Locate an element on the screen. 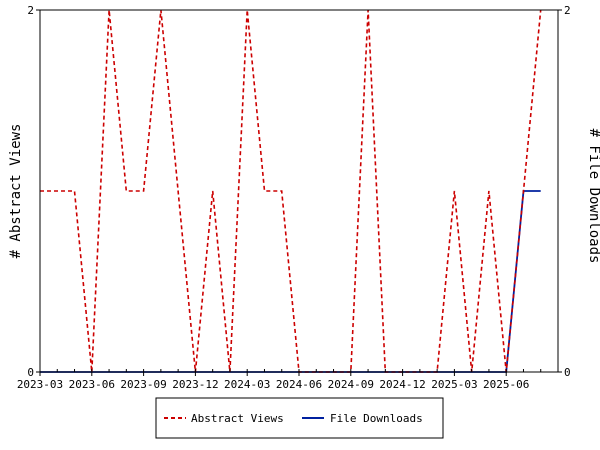 The height and width of the screenshot is (450, 600). x-tick-label: 2024-09 is located at coordinates (351, 384).